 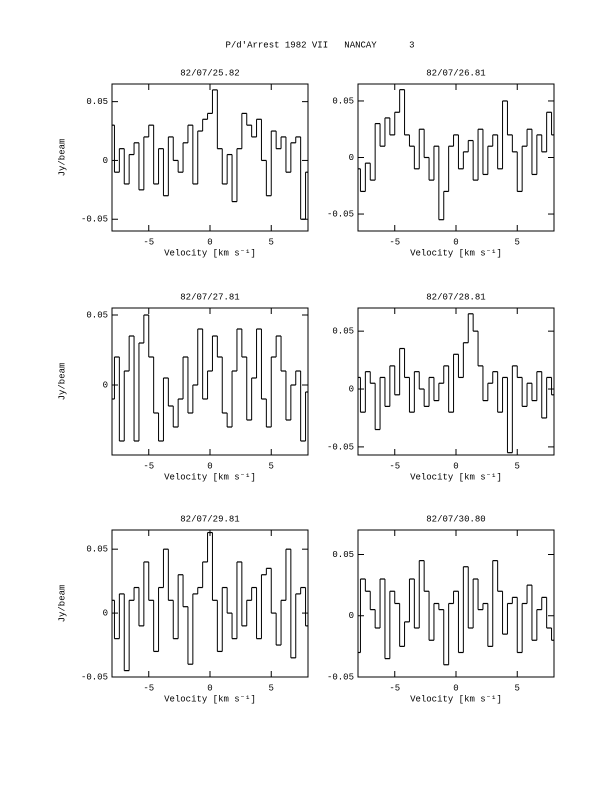 What do you see at coordinates (455, 73) in the screenshot?
I see `panel-title: 82/07/26.81` at bounding box center [455, 73].